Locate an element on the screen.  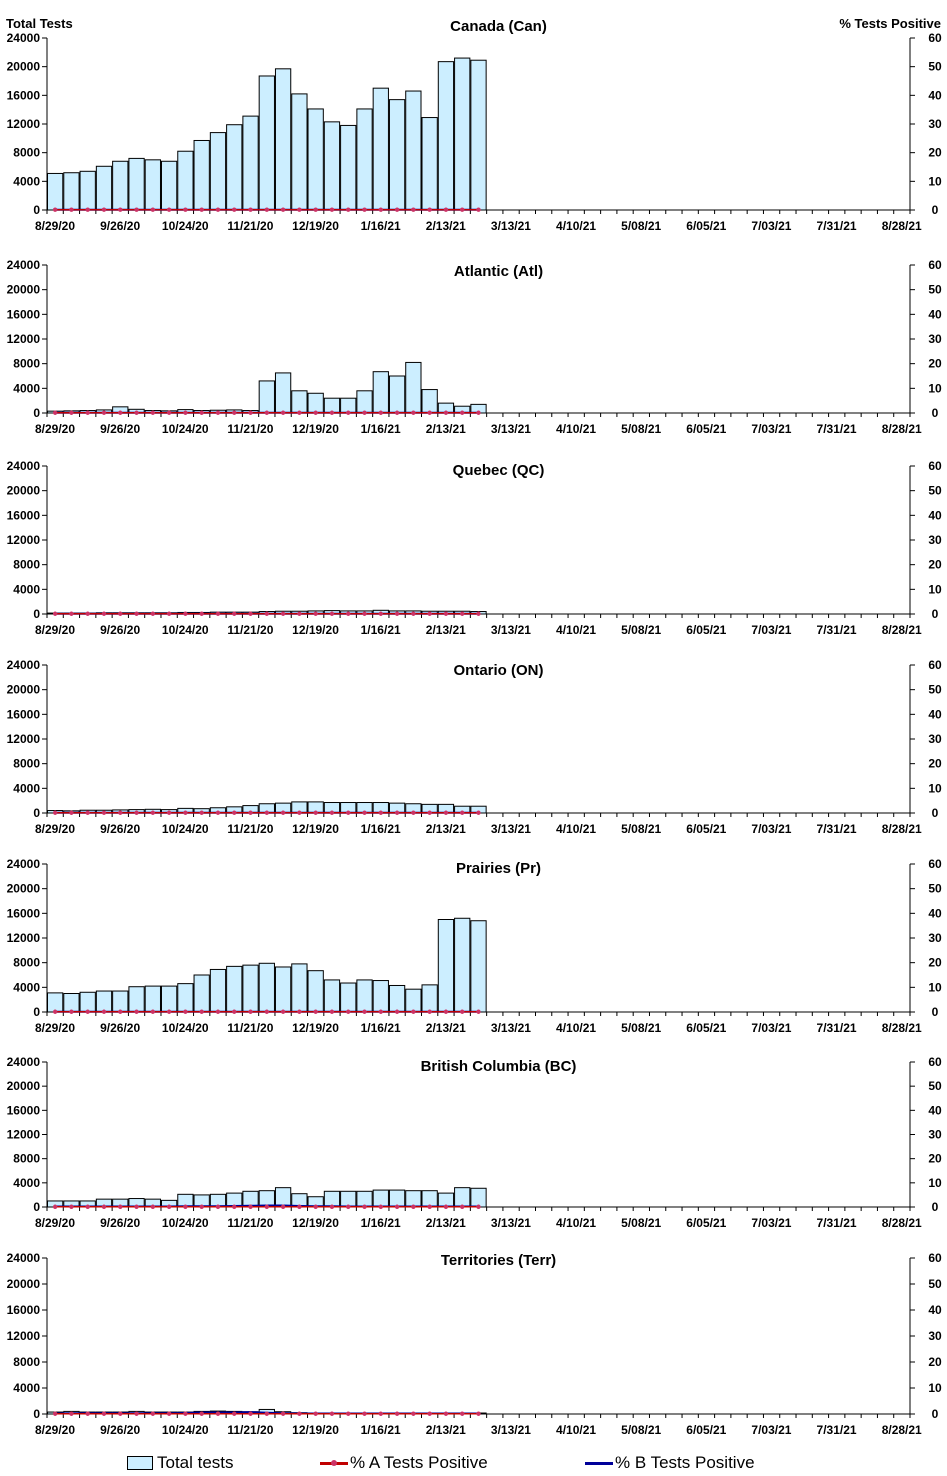
legend-swatch-pct-a is located at coordinates (334, 1462).